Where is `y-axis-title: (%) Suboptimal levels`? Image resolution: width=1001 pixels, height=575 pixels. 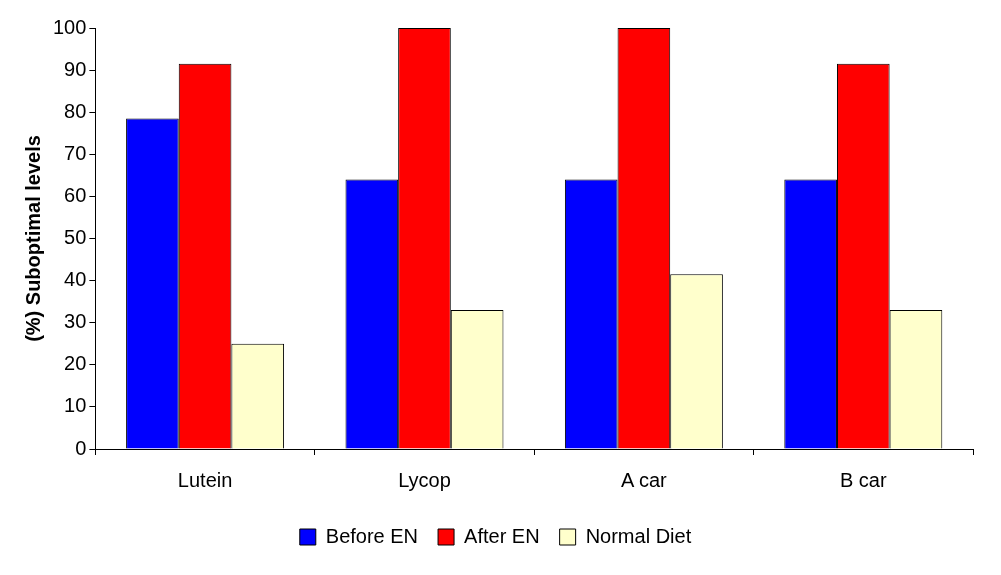
y-axis-title: (%) Suboptimal levels is located at coordinates (32, 238).